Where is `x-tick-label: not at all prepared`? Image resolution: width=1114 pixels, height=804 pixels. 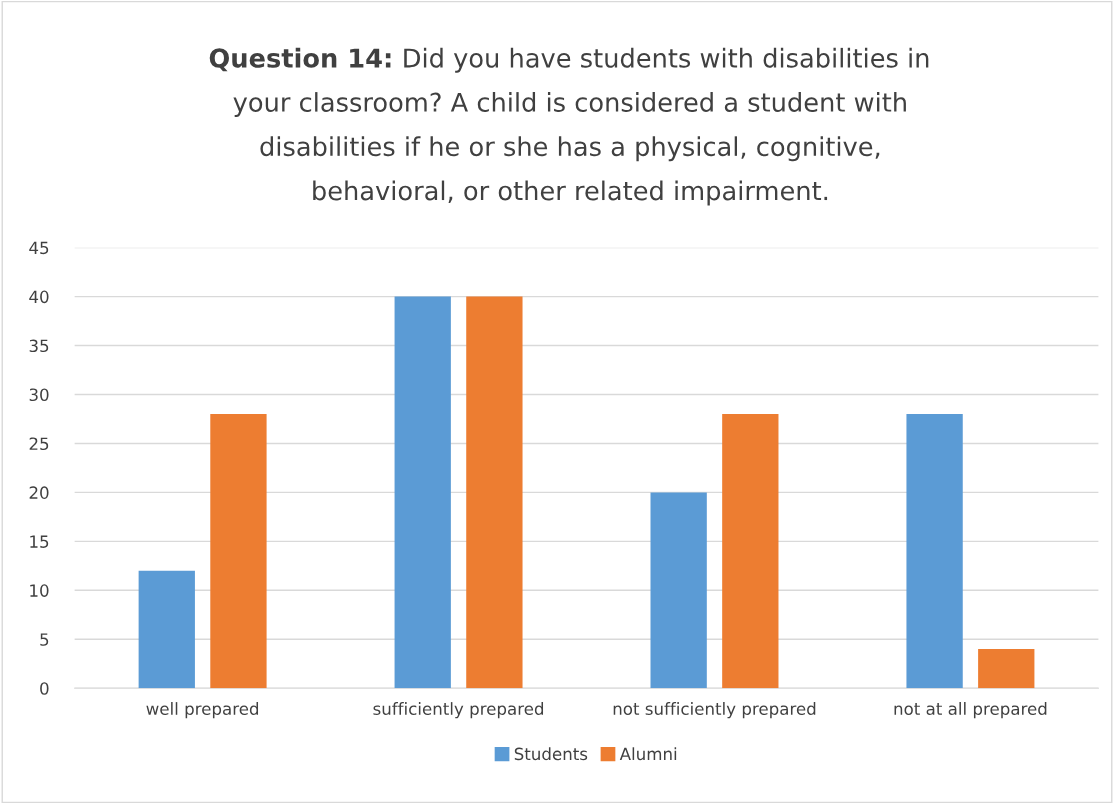 x-tick-label: not at all prepared is located at coordinates (970, 710).